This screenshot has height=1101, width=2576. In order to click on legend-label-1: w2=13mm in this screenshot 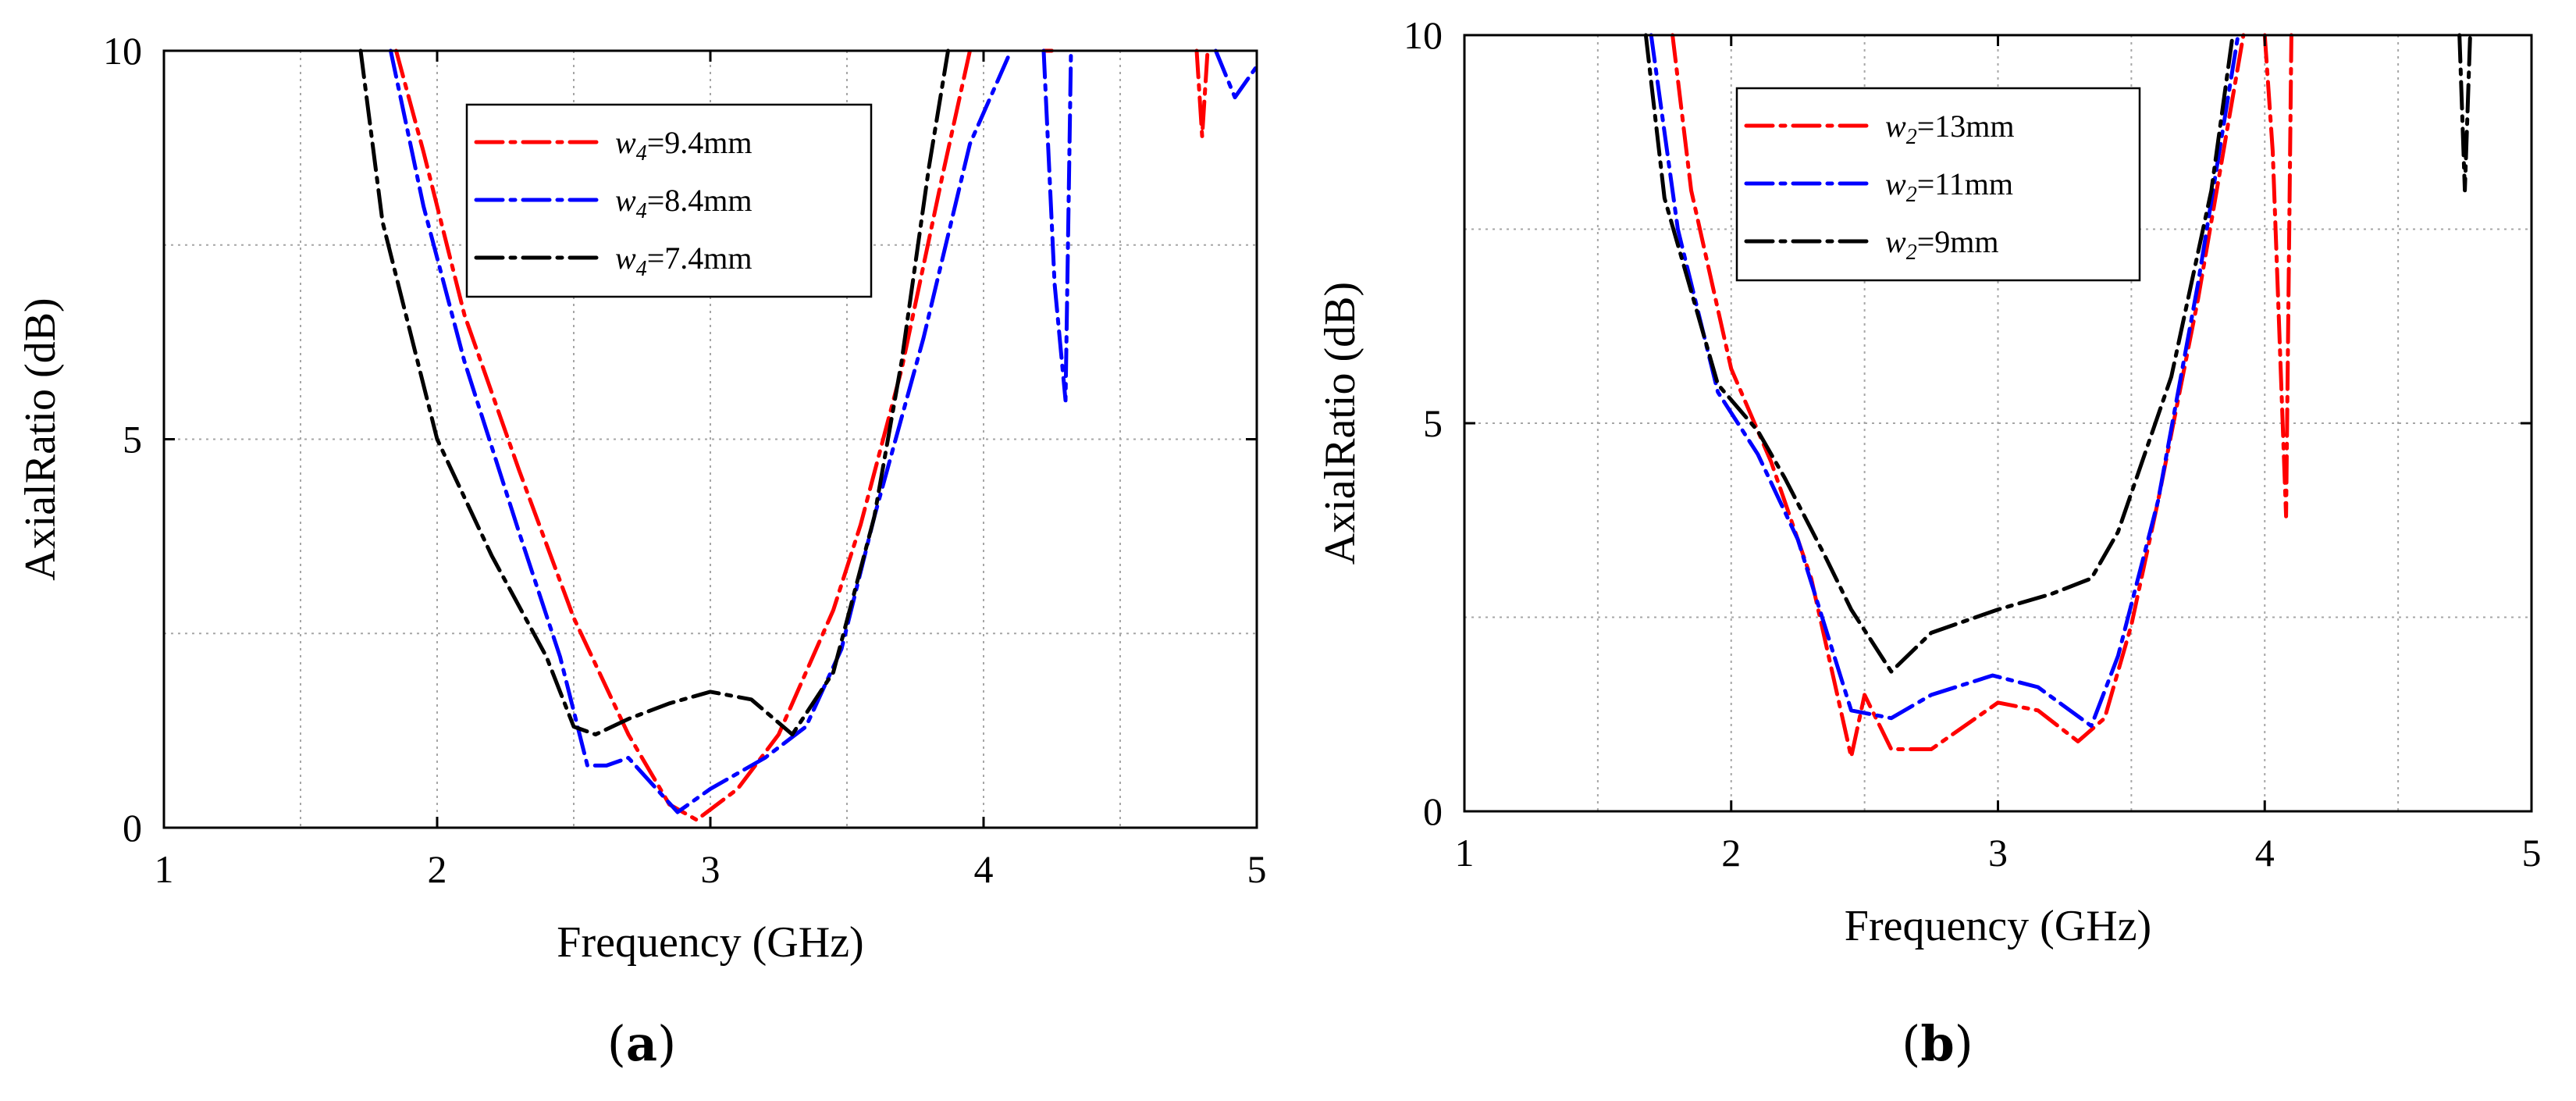, I will do `click(1949, 129)`.